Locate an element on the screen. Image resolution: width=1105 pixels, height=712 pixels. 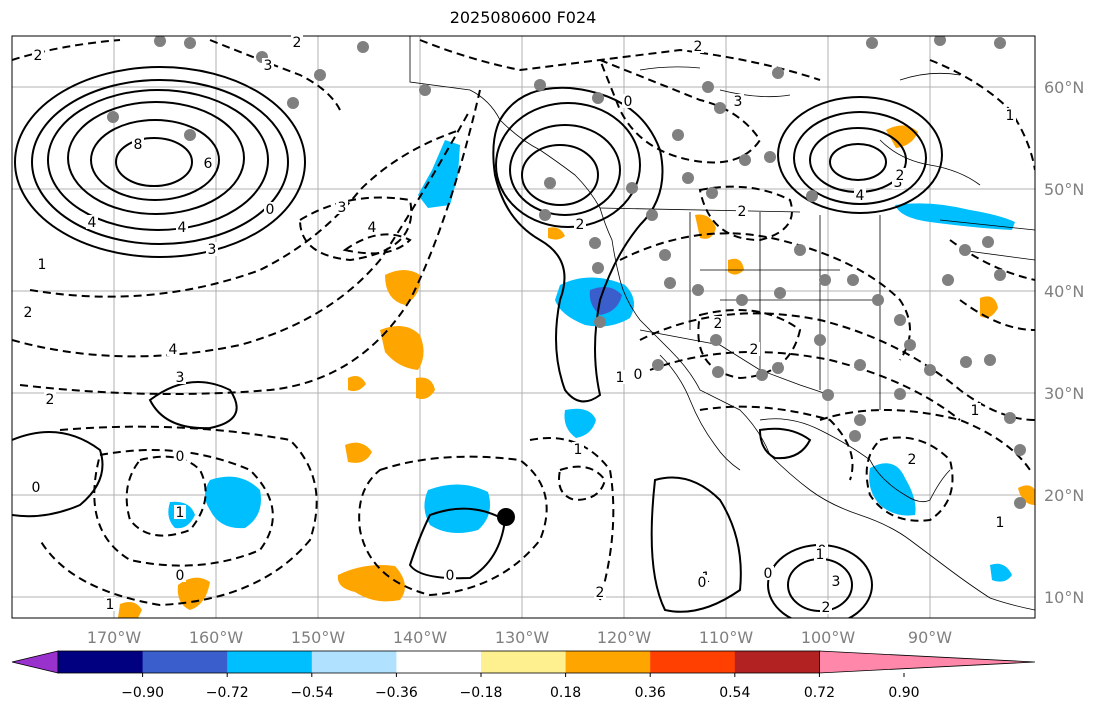
colorbar-extend-high is located at coordinates (927, 662).